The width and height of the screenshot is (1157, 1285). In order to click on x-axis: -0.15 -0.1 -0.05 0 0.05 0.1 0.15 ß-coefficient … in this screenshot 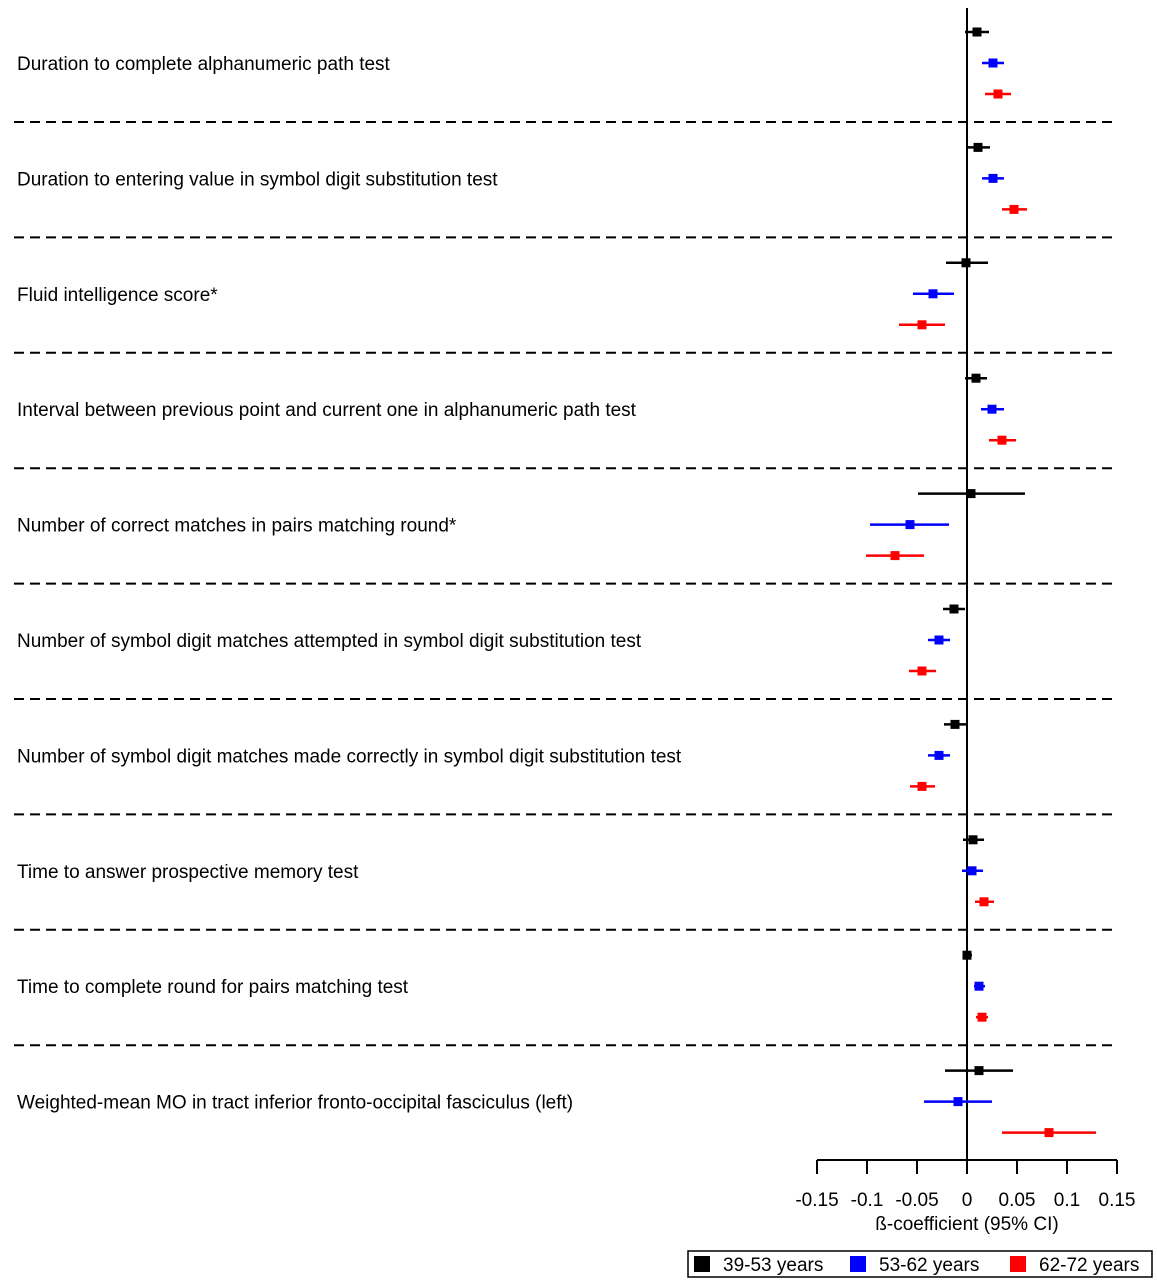, I will do `click(965, 1197)`.